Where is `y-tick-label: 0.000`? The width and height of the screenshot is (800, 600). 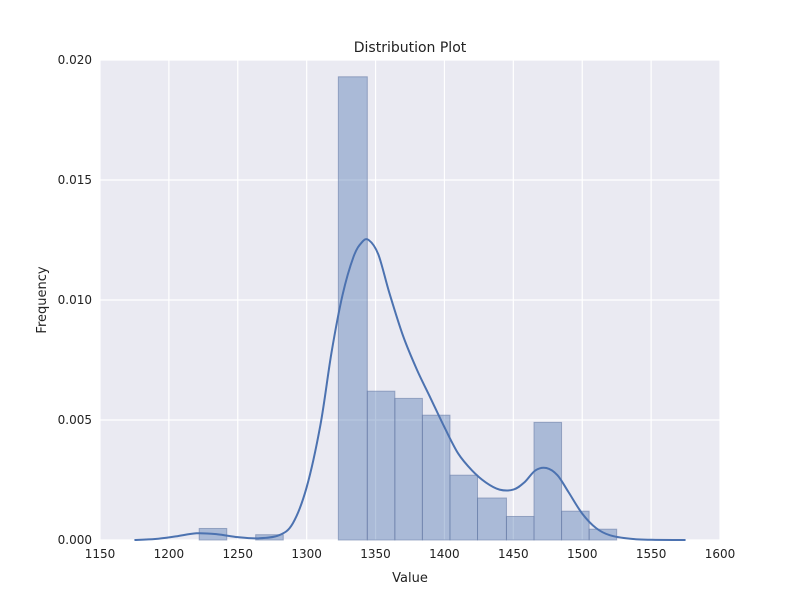 y-tick-label: 0.000 is located at coordinates (75, 540).